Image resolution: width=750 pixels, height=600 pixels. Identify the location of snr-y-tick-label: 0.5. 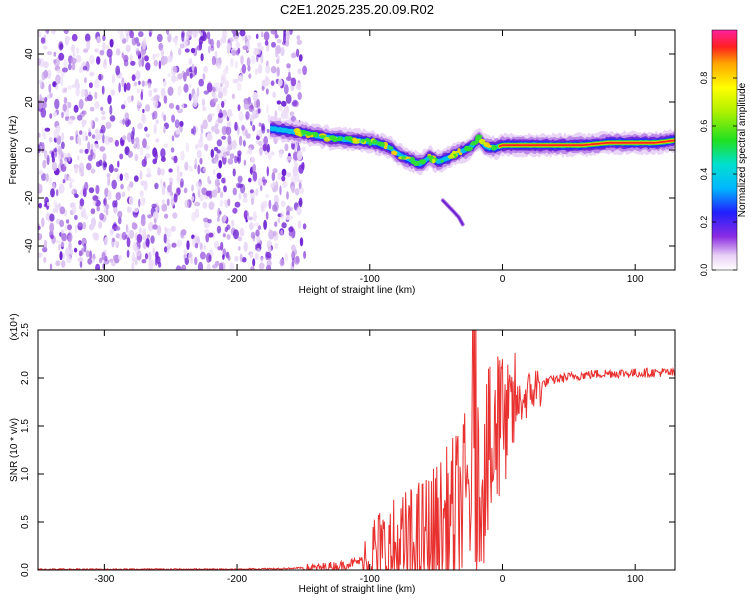
(25, 522).